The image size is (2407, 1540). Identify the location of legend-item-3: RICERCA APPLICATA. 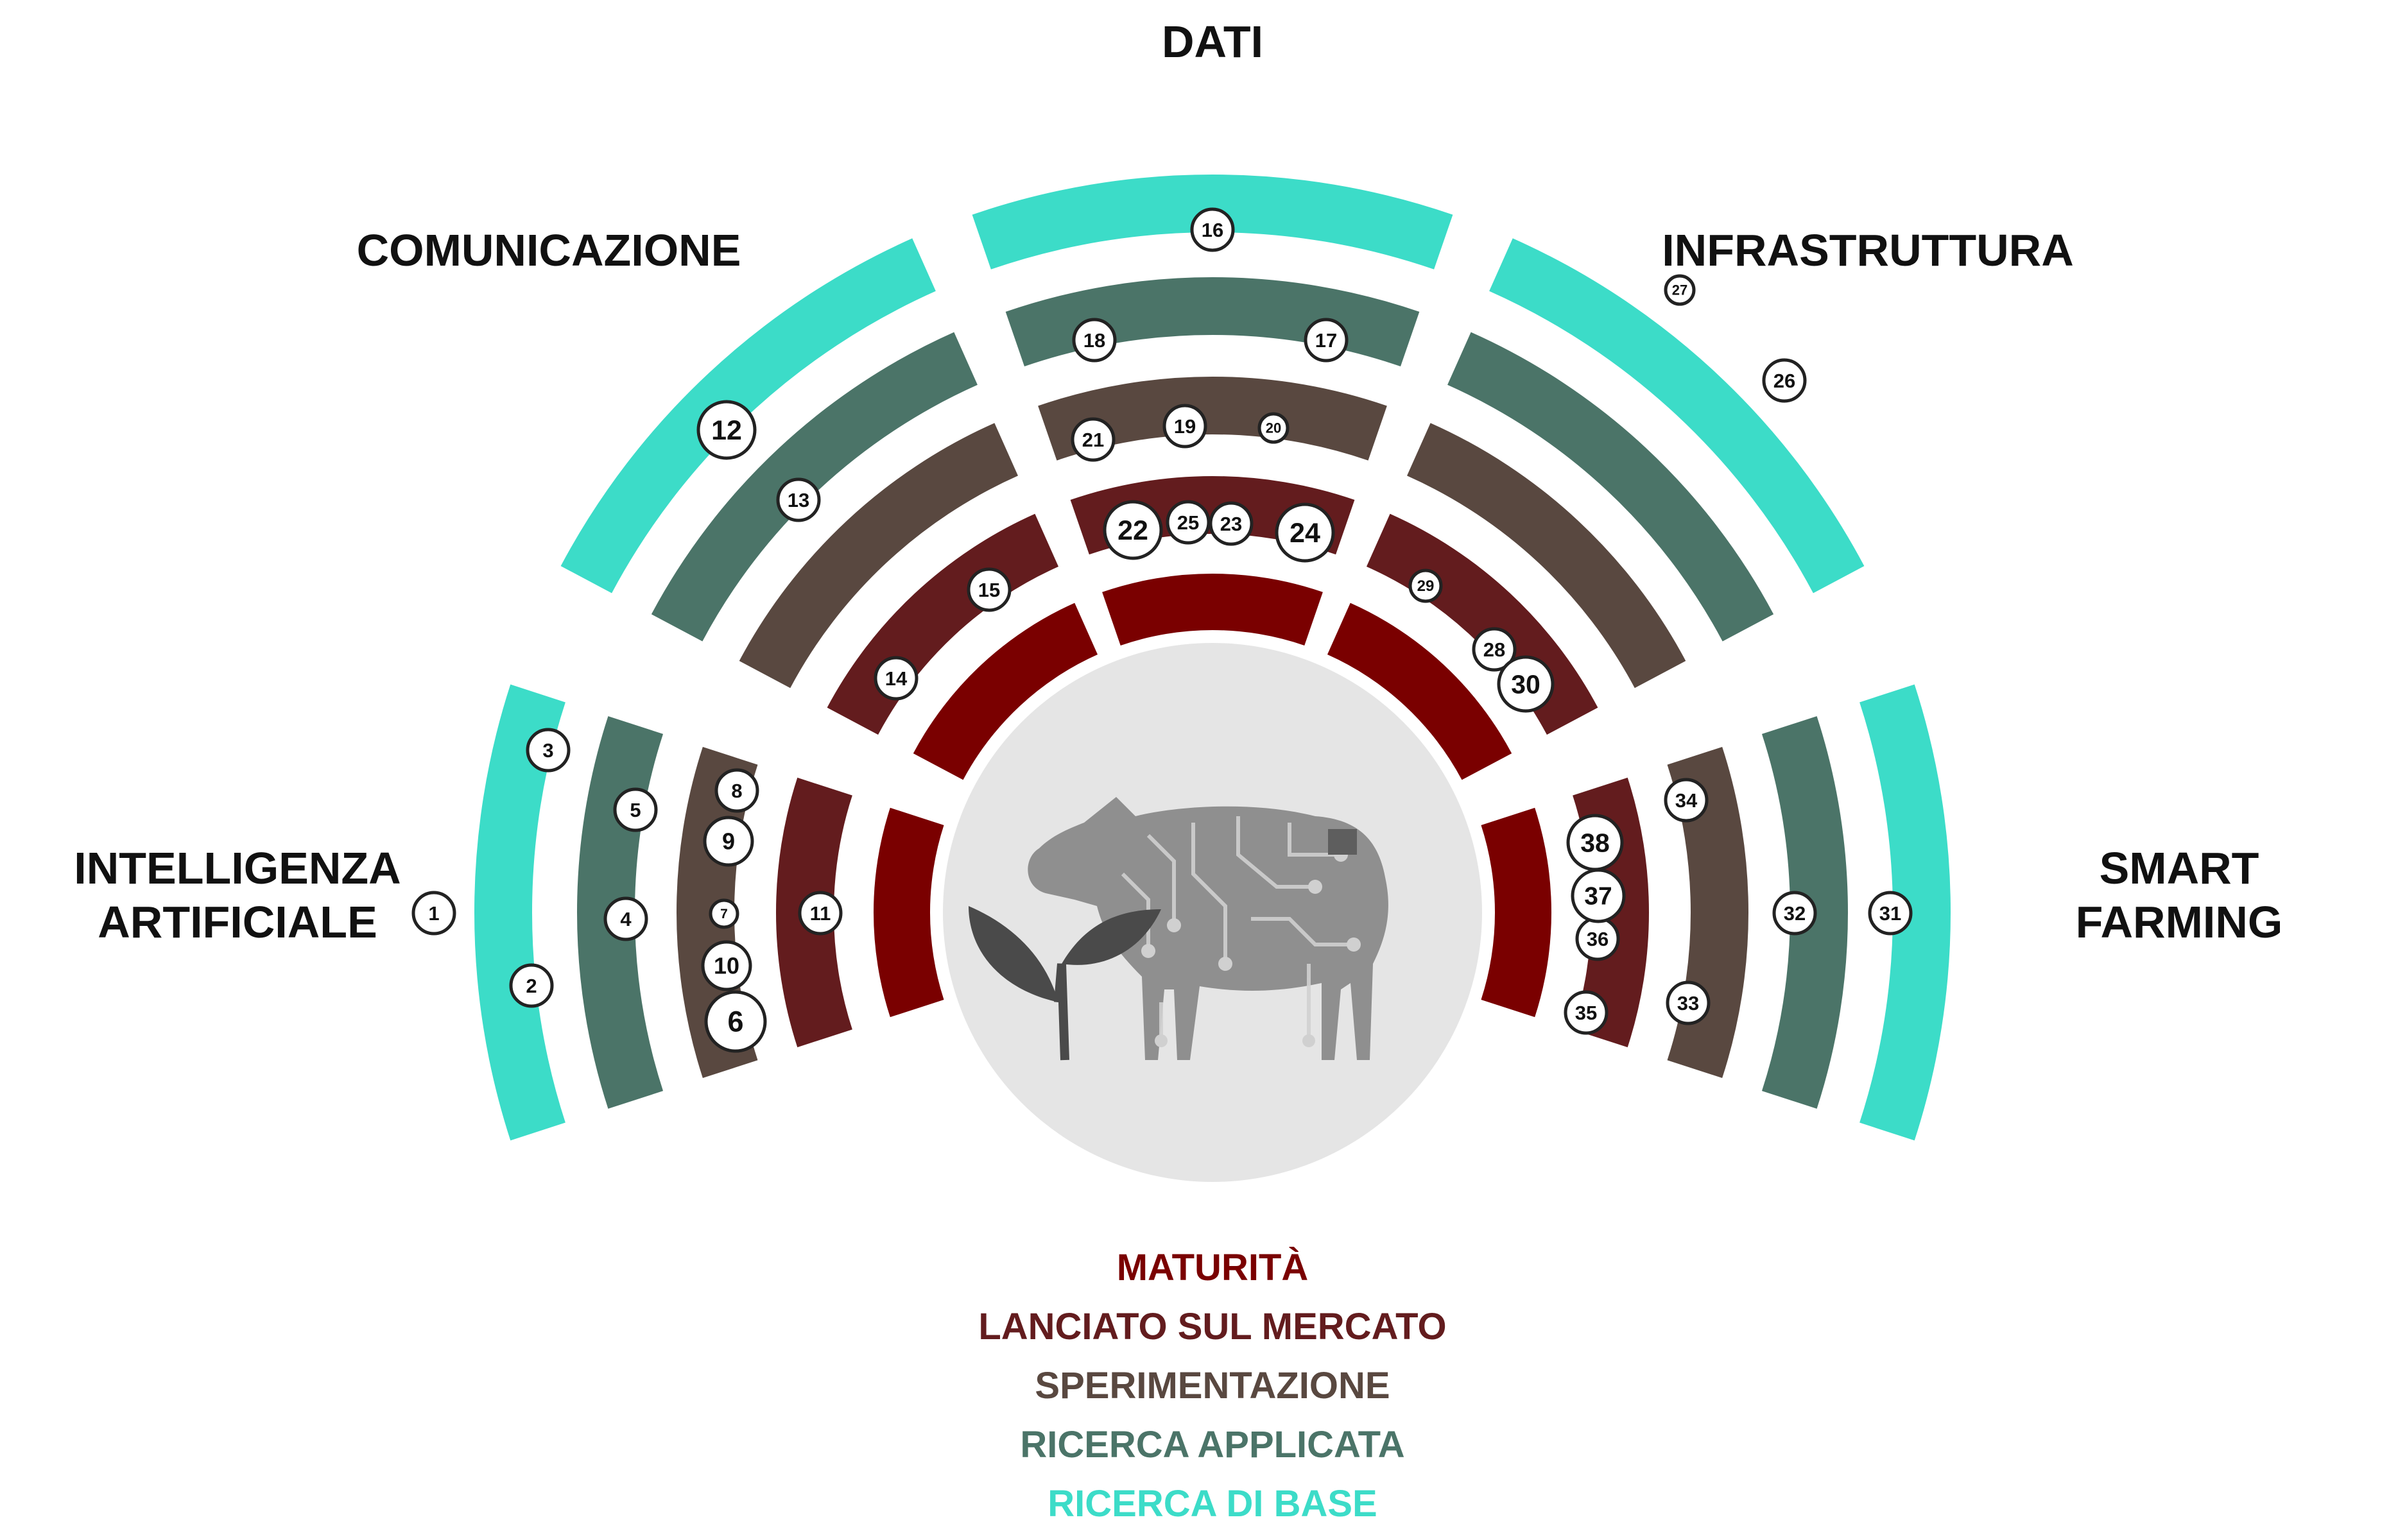
(1212, 1445).